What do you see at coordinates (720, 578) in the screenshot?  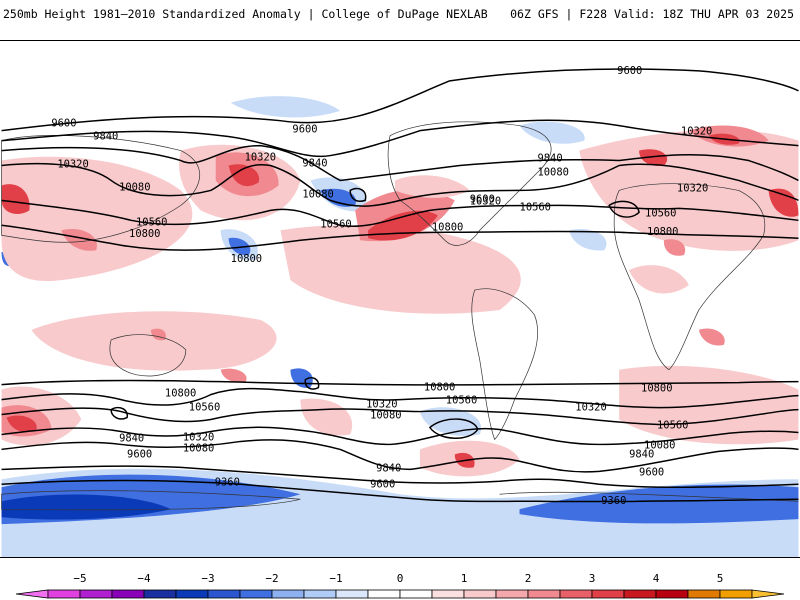 I see `legend-tick-label: 5` at bounding box center [720, 578].